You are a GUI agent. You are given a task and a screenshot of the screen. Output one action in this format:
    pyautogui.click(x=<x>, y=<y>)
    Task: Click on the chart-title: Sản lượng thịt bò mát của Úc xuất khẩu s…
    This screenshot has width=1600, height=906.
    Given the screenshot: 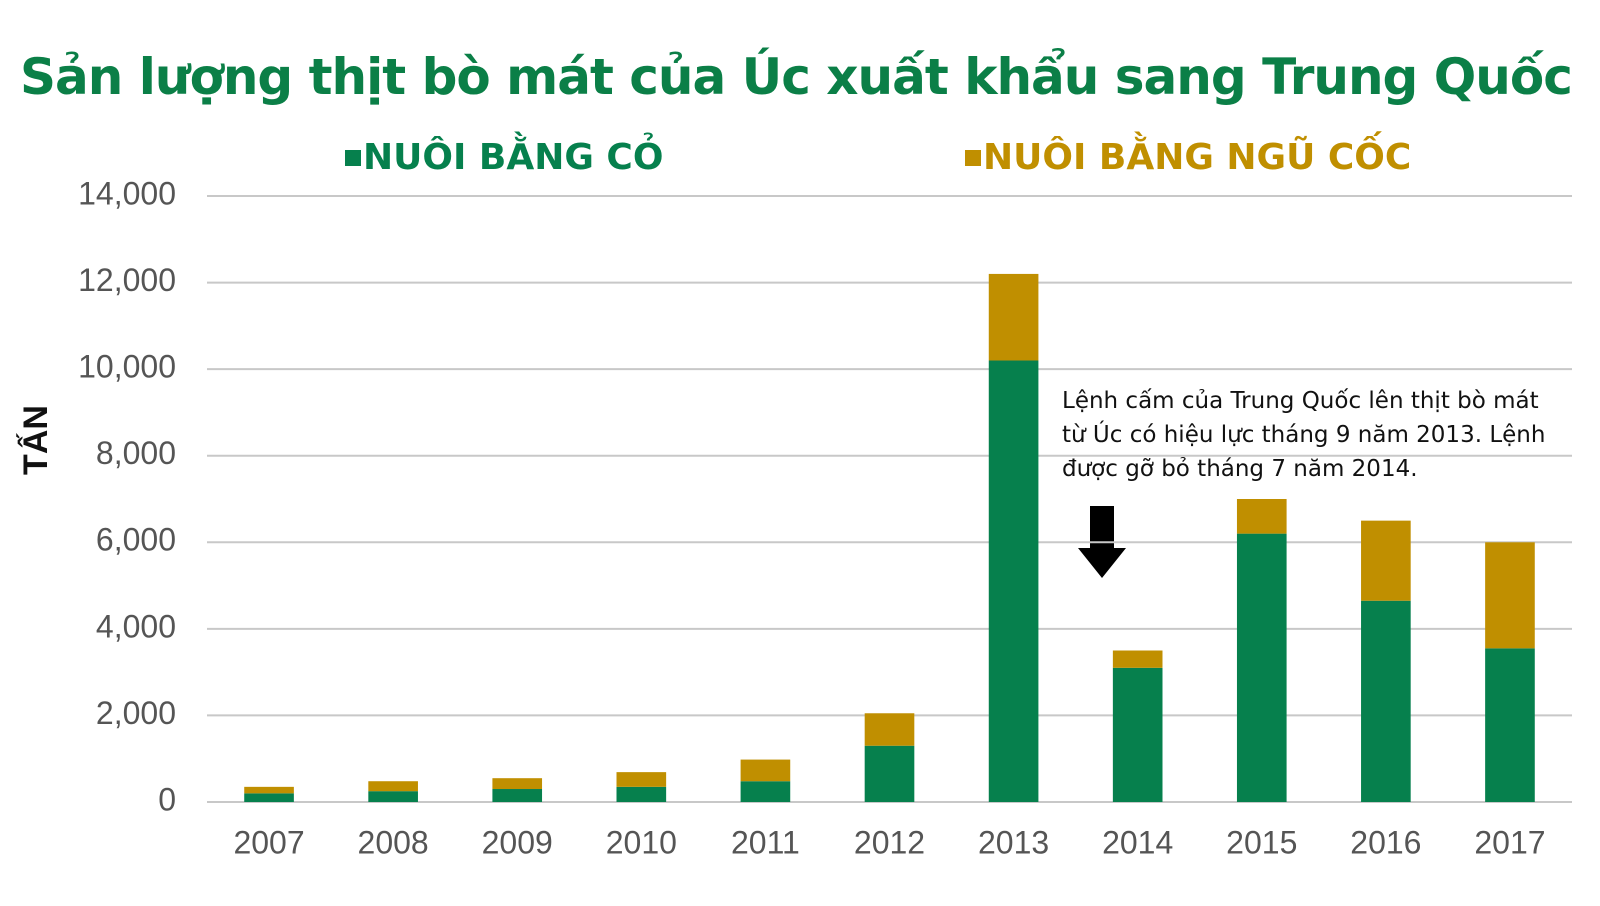 What is the action you would take?
    pyautogui.click(x=796, y=77)
    